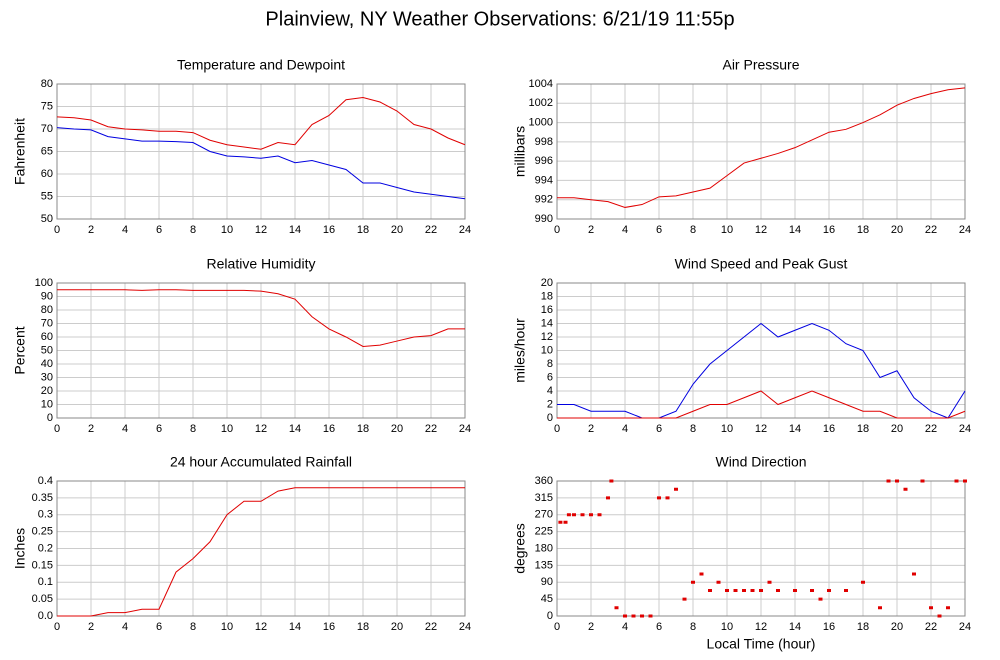  What do you see at coordinates (550, 391) in the screenshot?
I see `y-tick-label: 4` at bounding box center [550, 391].